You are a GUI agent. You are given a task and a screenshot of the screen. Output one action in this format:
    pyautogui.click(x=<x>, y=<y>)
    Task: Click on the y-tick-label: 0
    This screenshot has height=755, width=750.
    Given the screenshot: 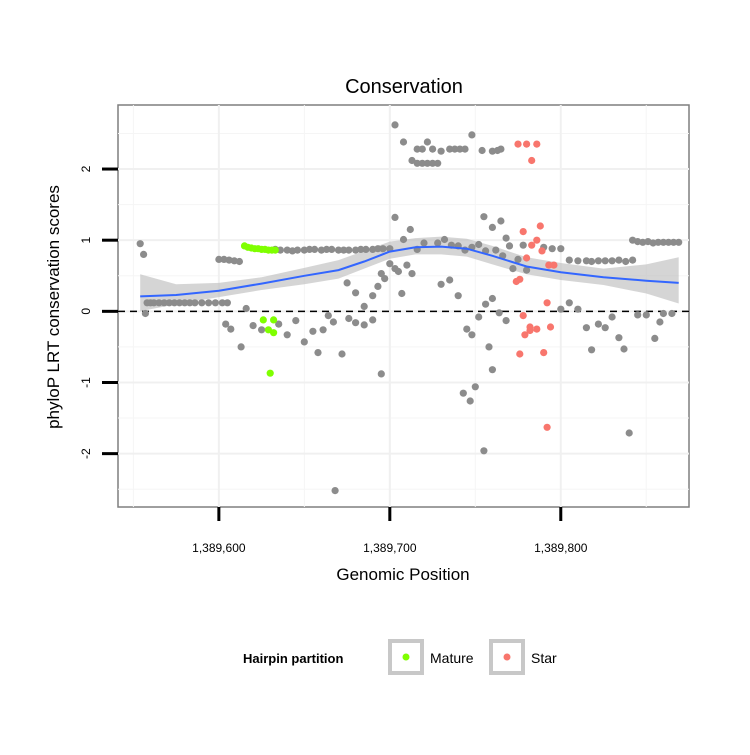 What is the action you would take?
    pyautogui.click(x=86, y=311)
    